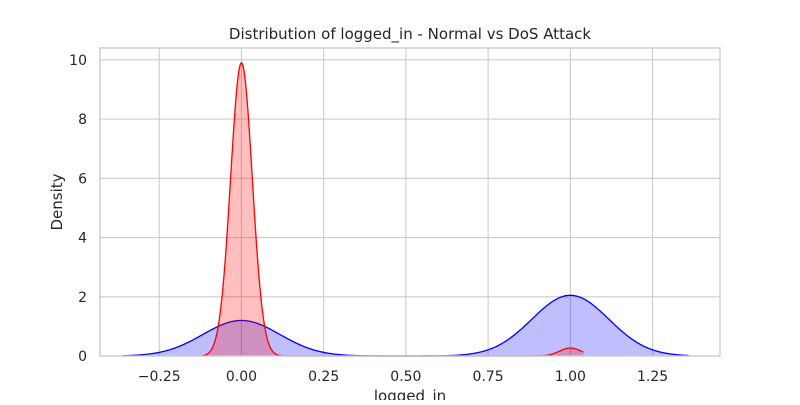 The width and height of the screenshot is (800, 405). Describe the element at coordinates (570, 377) in the screenshot. I see `x-tick-label: 1.00` at that location.